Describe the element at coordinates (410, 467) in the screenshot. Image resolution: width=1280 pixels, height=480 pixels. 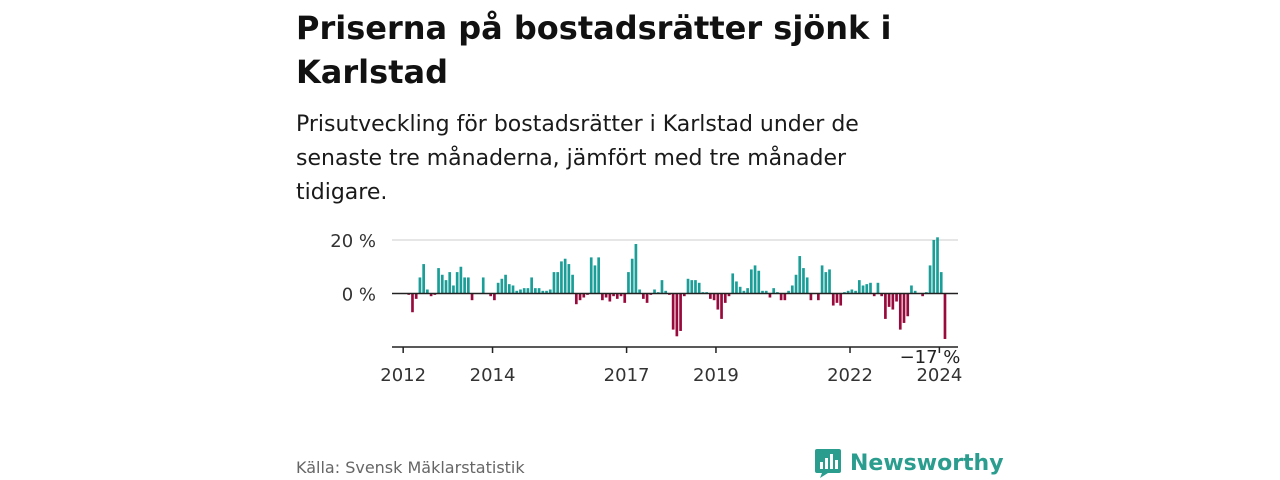
I see `source-note: Källa: Svensk Mäklarstatistik` at that location.